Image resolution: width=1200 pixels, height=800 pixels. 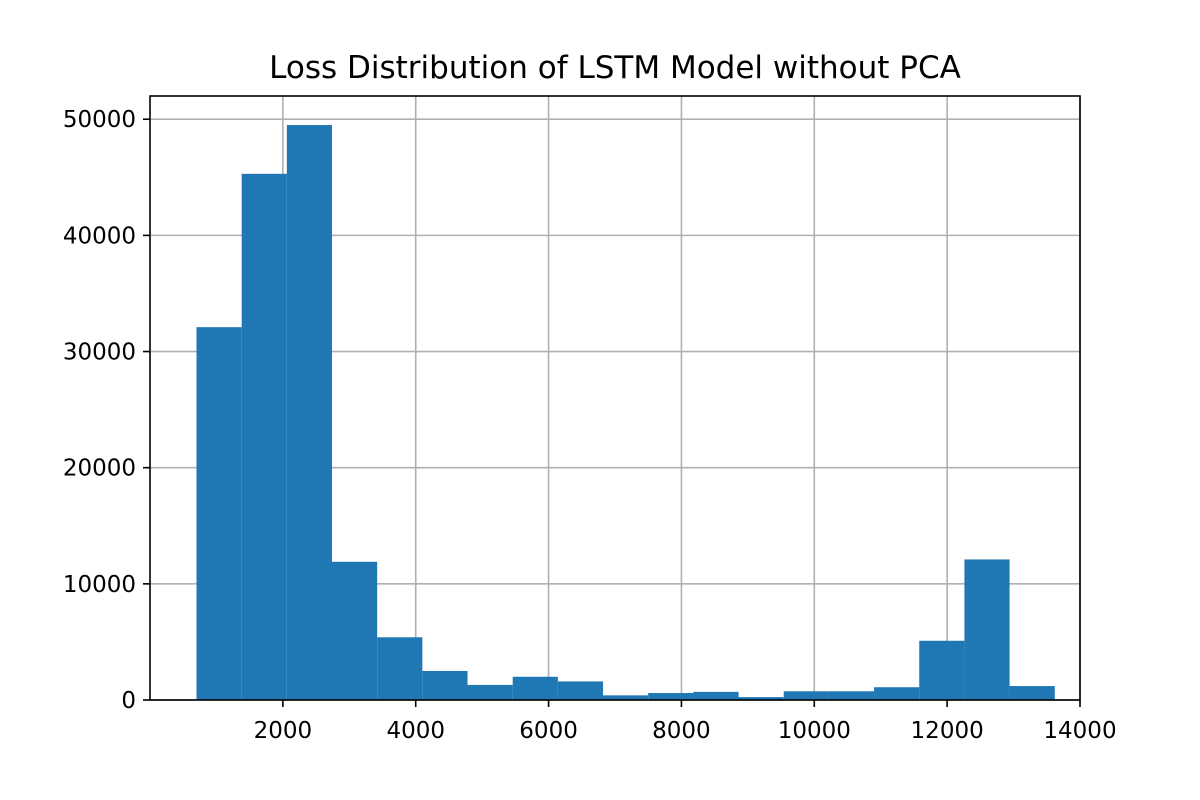 What do you see at coordinates (99, 236) in the screenshot?
I see `y-tick-label-4: 40000` at bounding box center [99, 236].